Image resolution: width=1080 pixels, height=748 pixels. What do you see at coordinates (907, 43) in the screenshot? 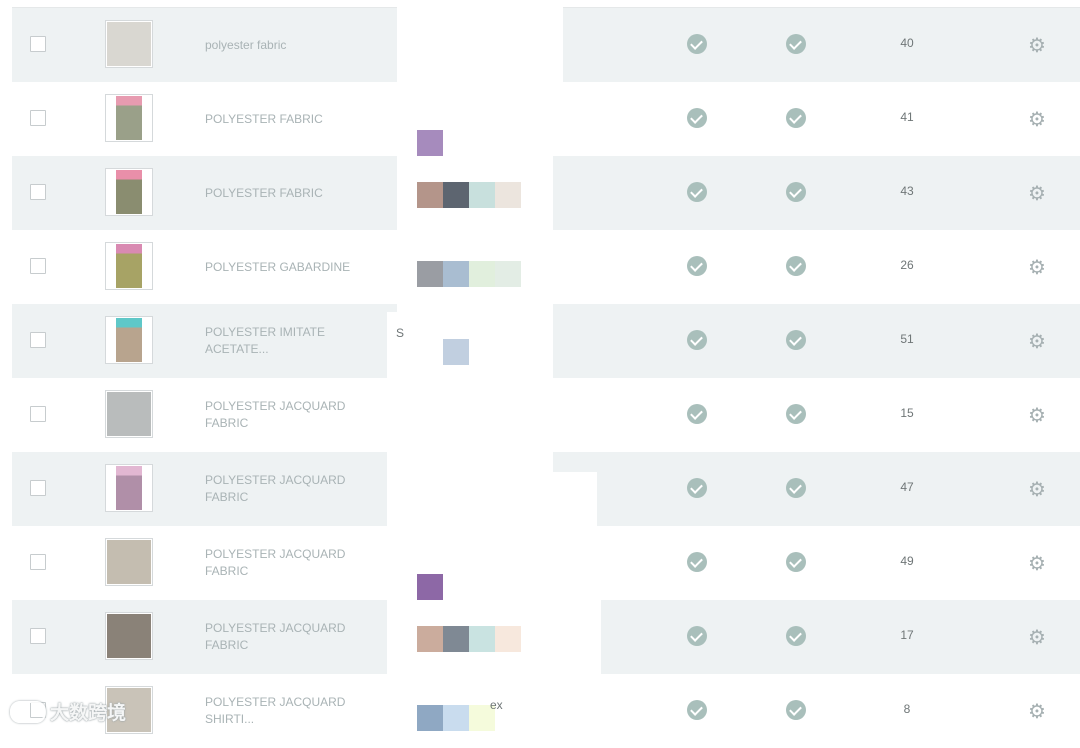
I see `item-count: 40` at bounding box center [907, 43].